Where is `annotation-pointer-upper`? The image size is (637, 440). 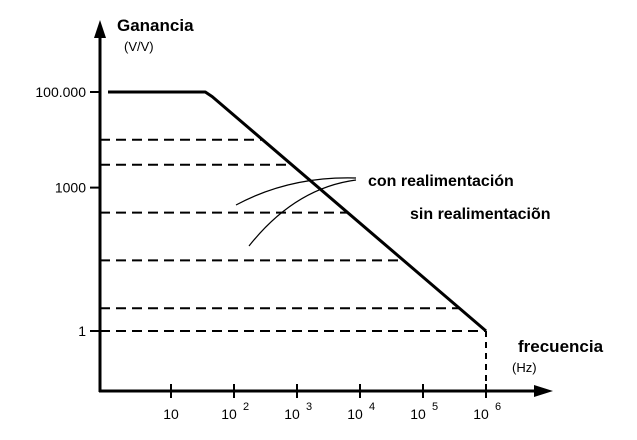 annotation-pointer-upper is located at coordinates (296, 191).